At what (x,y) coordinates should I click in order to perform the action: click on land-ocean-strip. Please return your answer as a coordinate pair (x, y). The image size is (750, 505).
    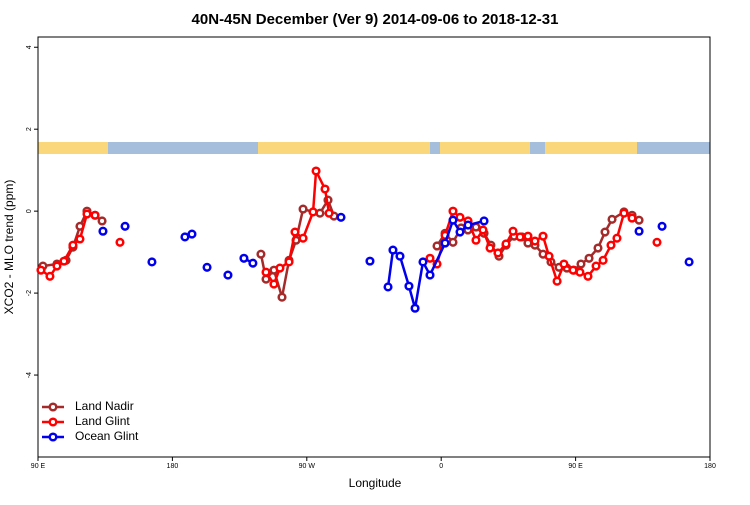
    Looking at the image, I should click on (374, 148).